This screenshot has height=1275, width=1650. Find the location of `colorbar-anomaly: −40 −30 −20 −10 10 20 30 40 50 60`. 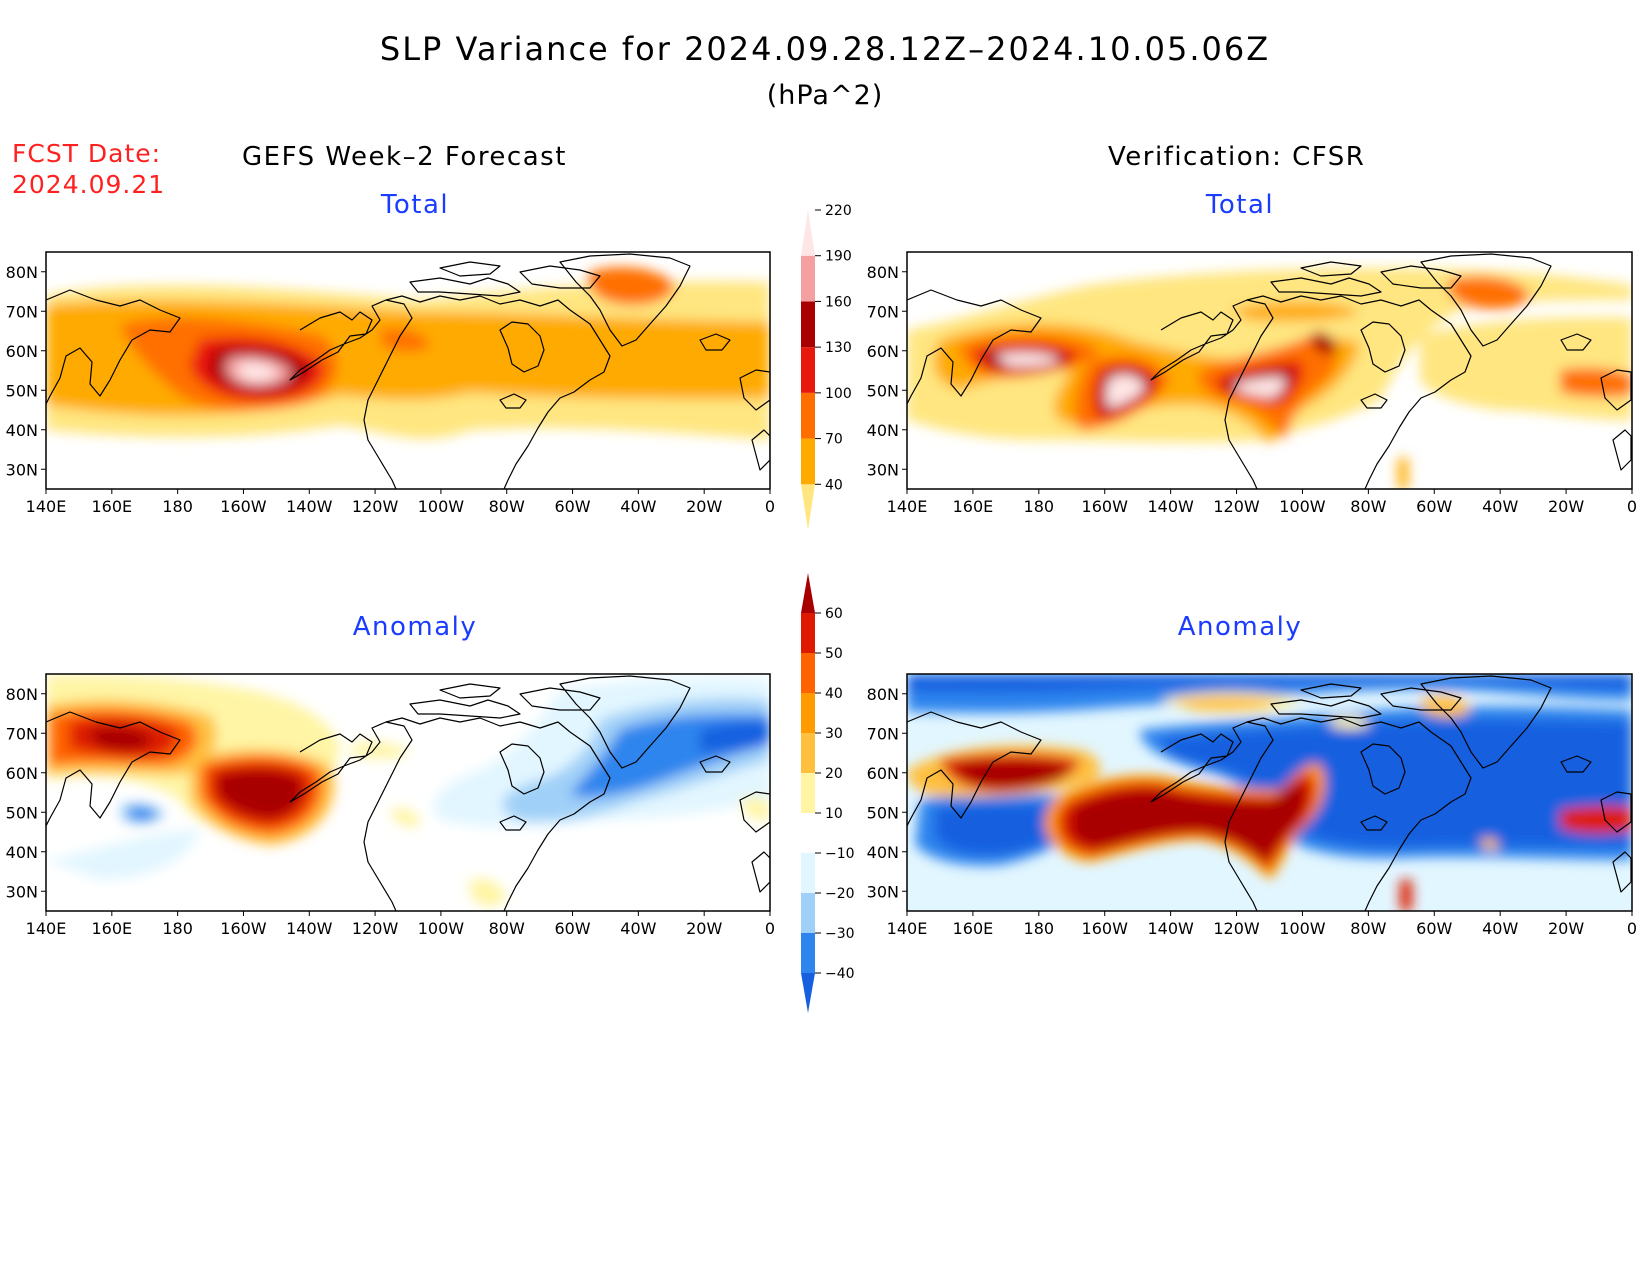

colorbar-anomaly: −40 −30 −20 −10 10 20 30 40 50 60 is located at coordinates (828, 793).